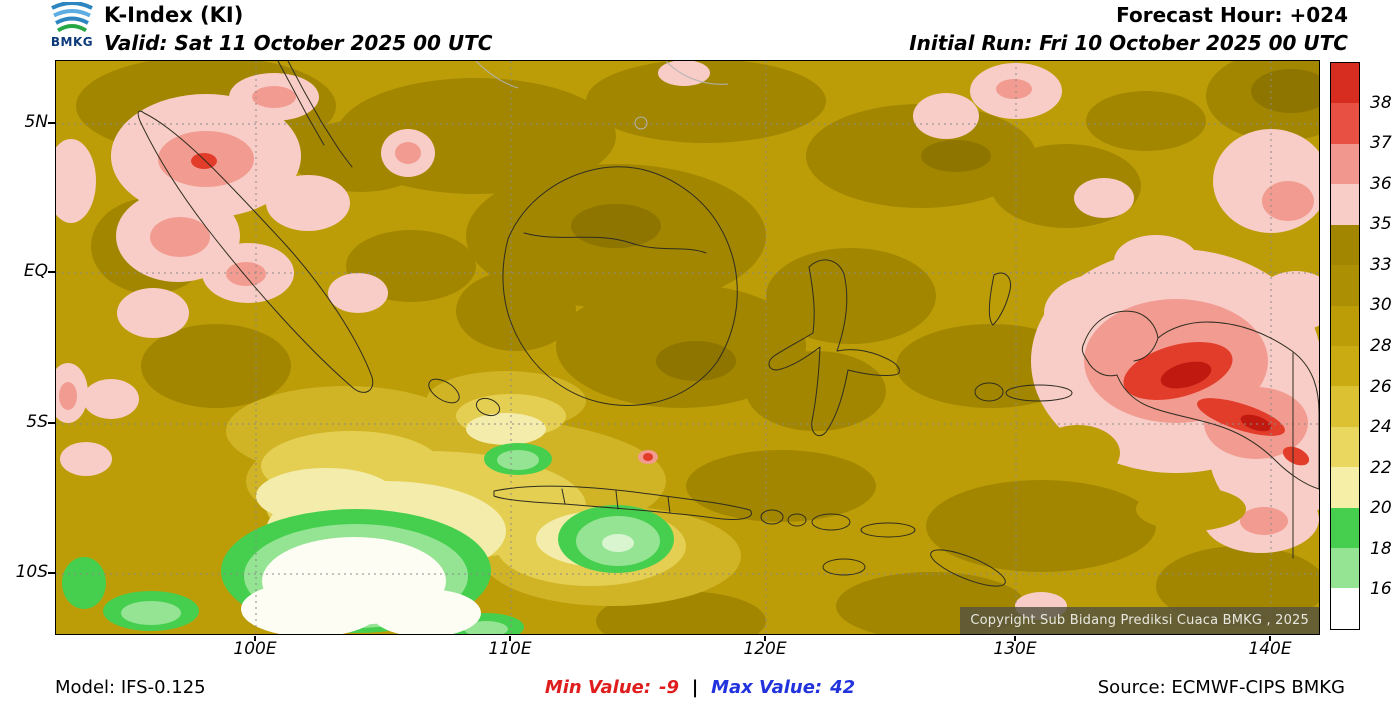 Image resolution: width=1400 pixels, height=709 pixels. What do you see at coordinates (1381, 264) in the screenshot?
I see `colorbar-tick-label: 33` at bounding box center [1381, 264].